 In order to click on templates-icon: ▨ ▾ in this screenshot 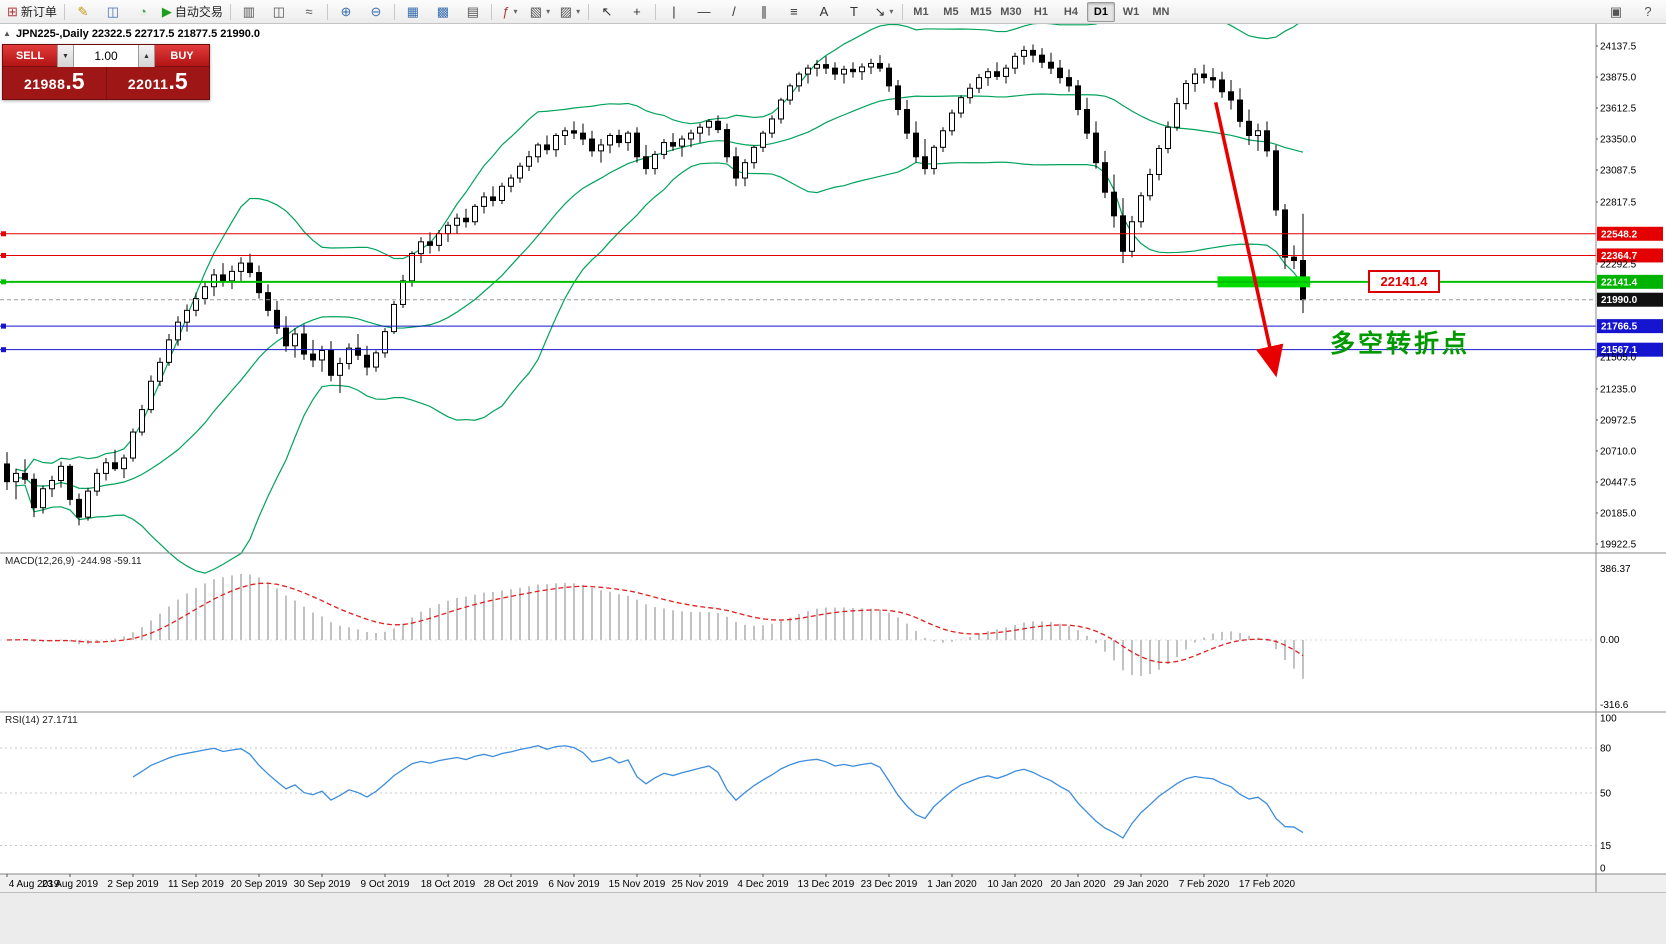, I will do `click(570, 11)`.